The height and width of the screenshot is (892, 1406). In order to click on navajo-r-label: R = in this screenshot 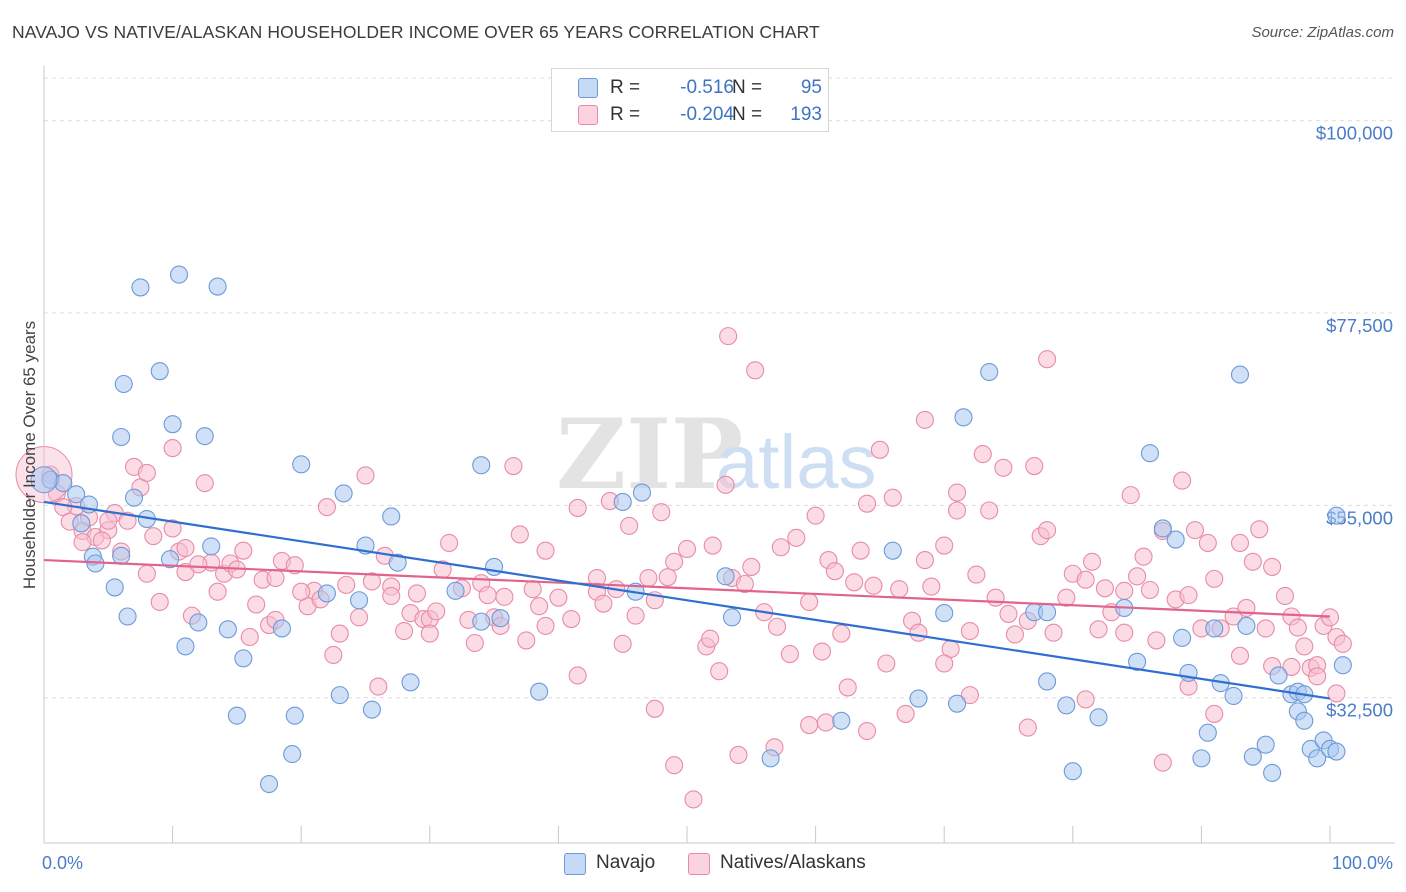, I will do `click(625, 87)`.